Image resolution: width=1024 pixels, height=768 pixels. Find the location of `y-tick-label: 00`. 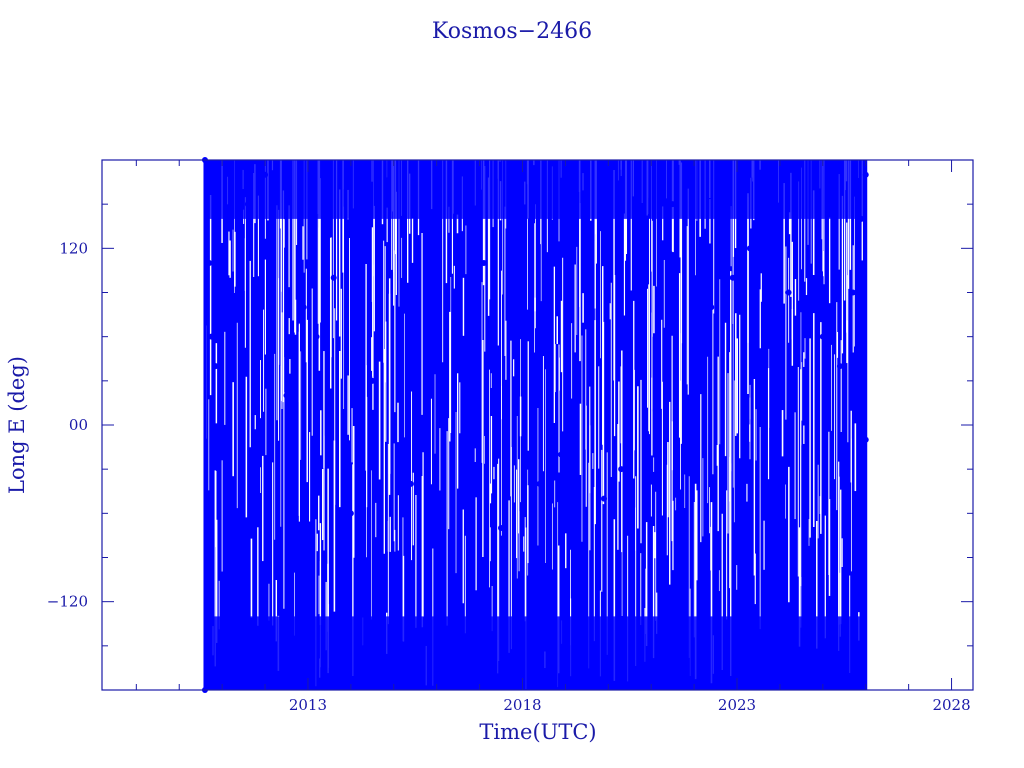

y-tick-label: 00 is located at coordinates (78, 425).